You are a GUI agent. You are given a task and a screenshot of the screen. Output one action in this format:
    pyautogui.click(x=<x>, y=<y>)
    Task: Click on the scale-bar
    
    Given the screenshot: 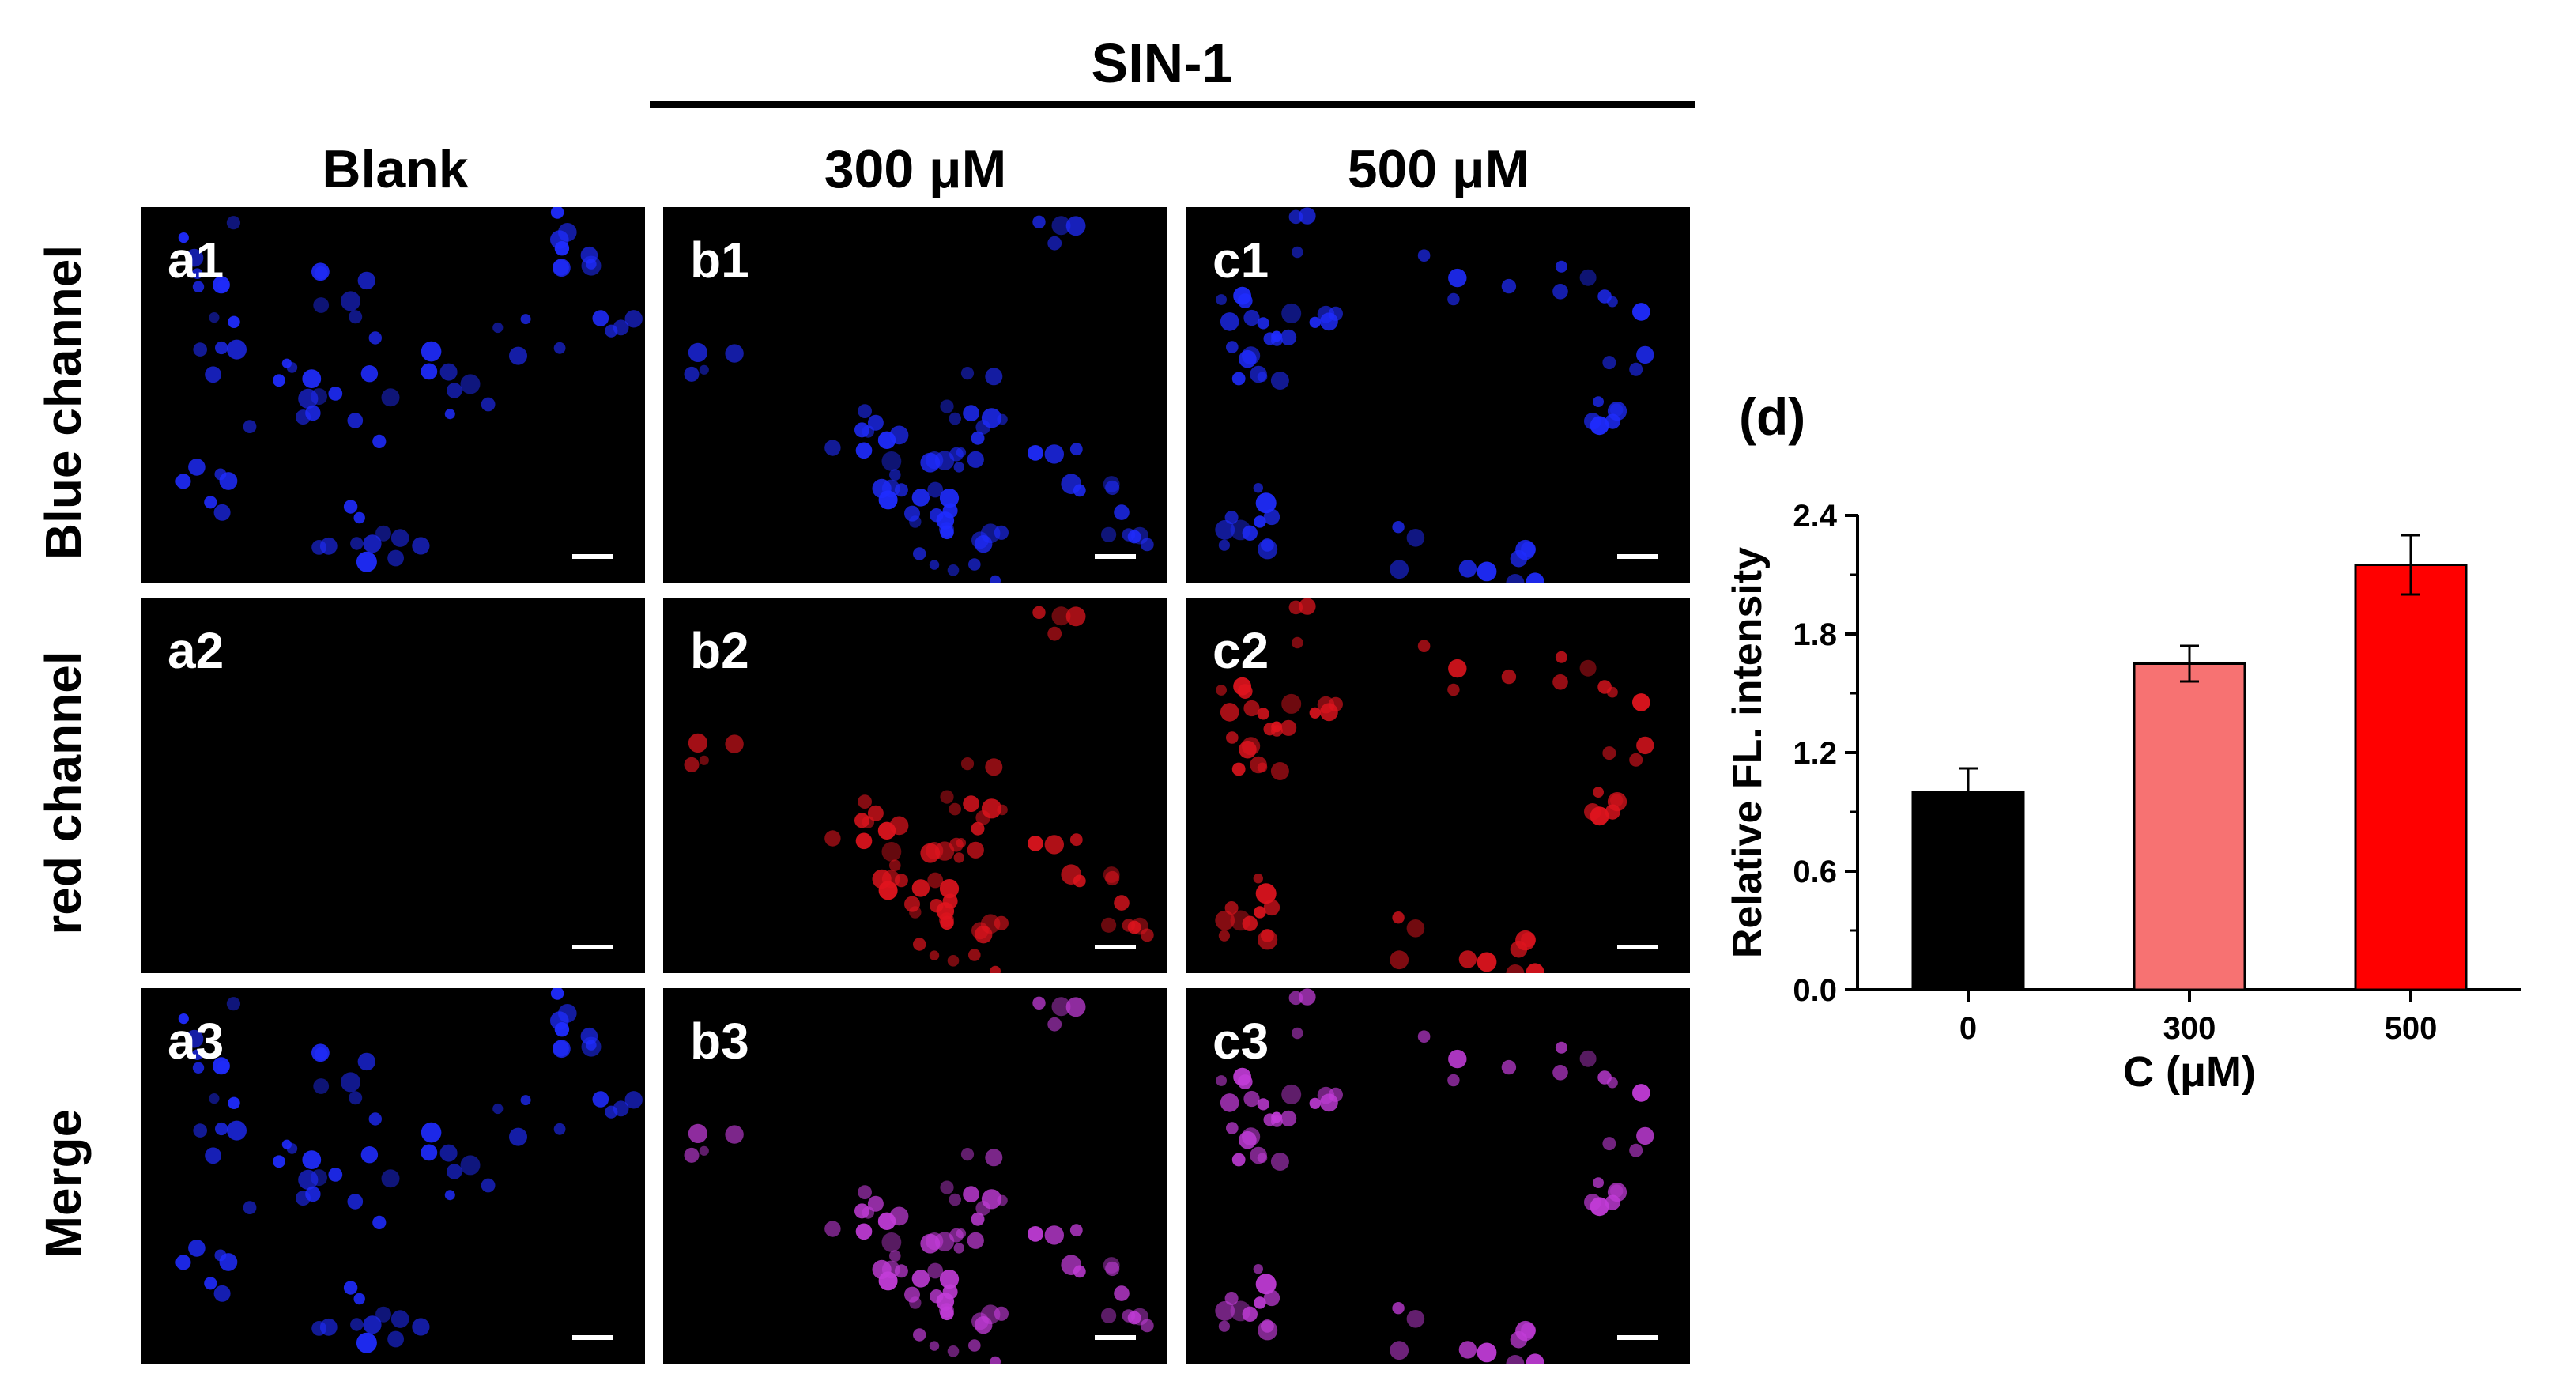 What is the action you would take?
    pyautogui.click(x=592, y=556)
    